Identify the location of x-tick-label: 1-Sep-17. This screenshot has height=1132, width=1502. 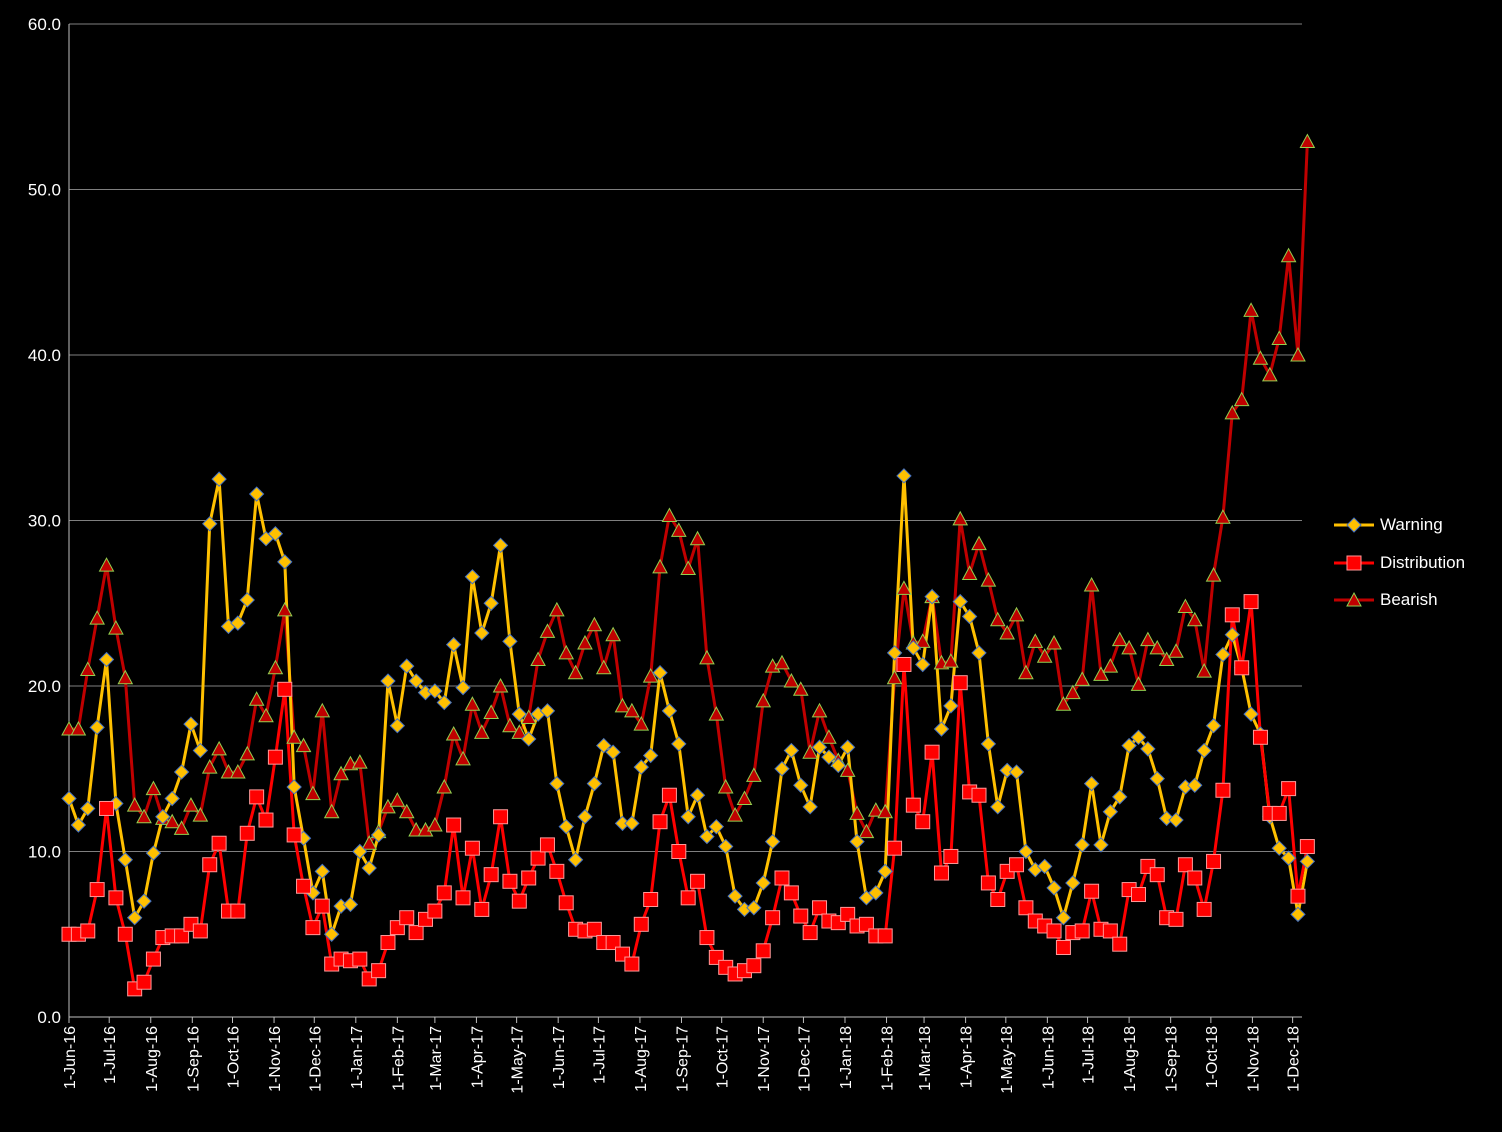
(682, 1059).